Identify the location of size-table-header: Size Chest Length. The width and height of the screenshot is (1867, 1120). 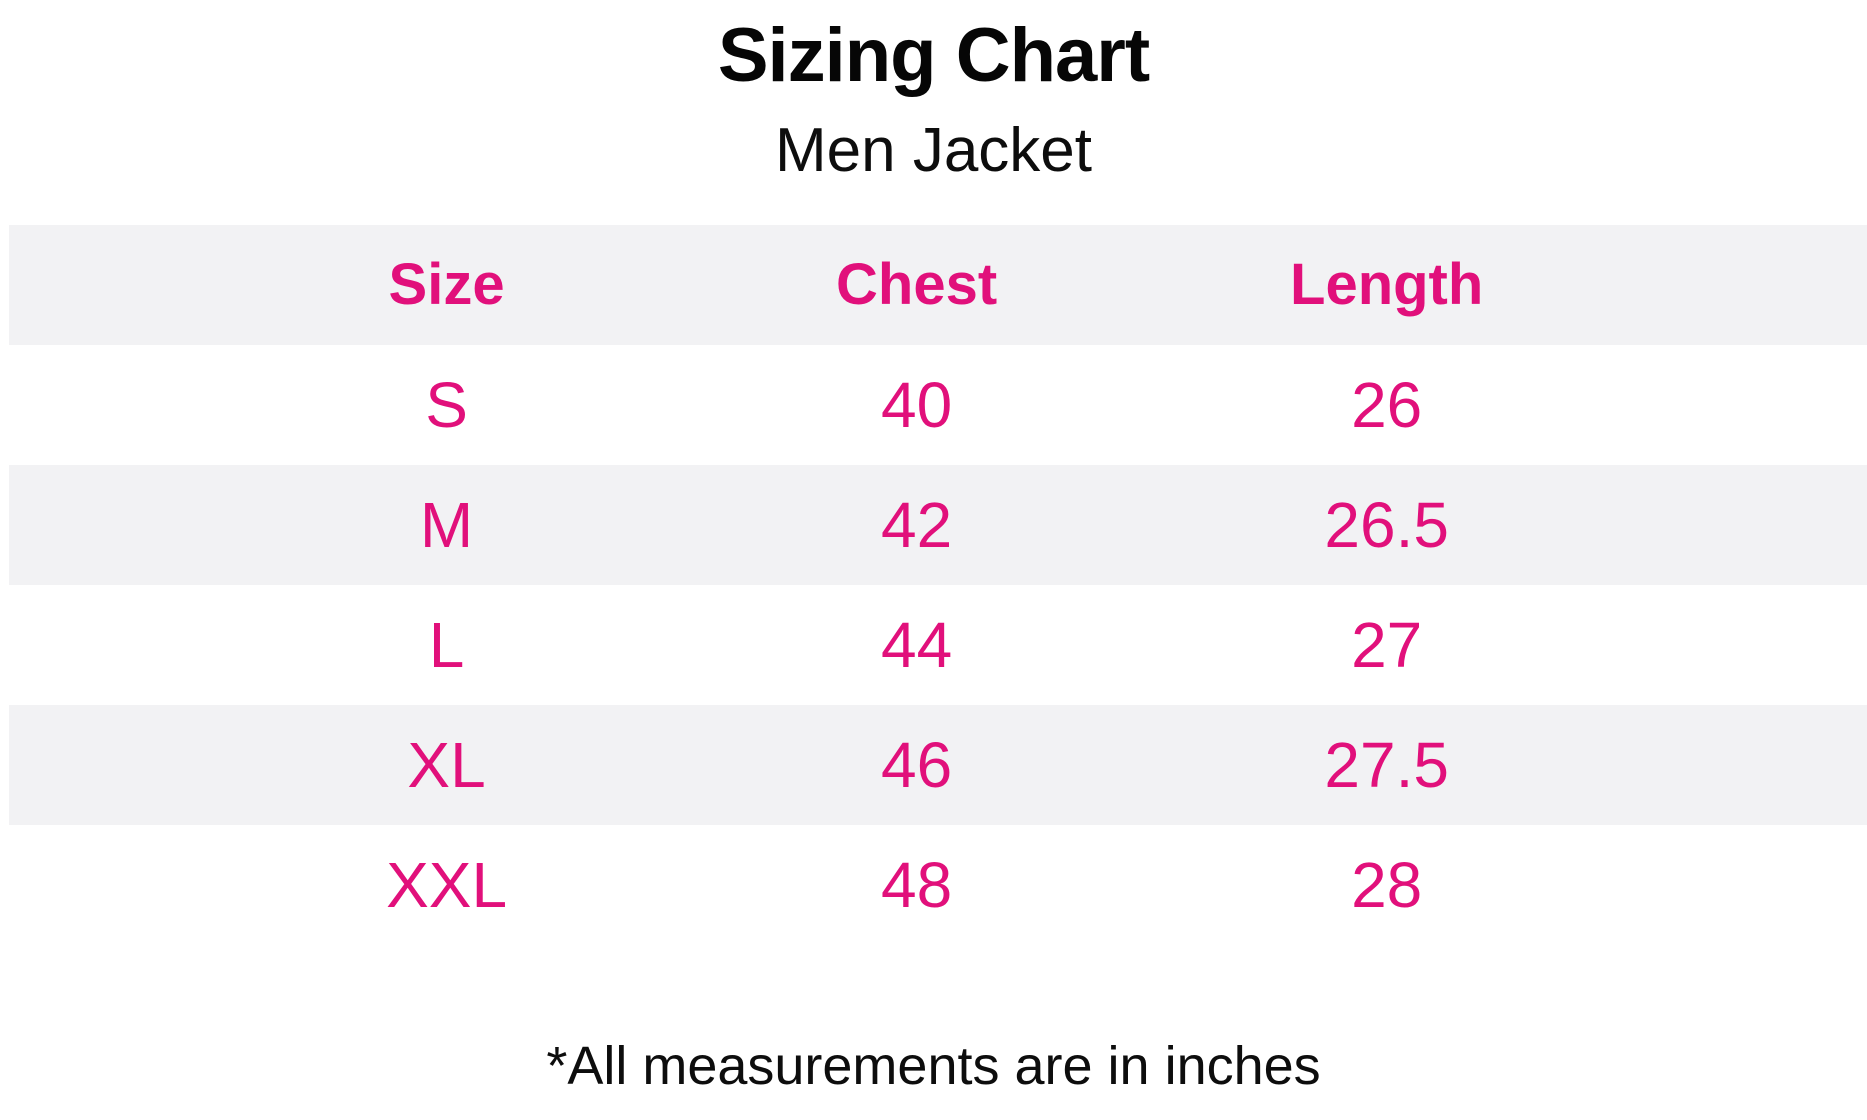
(938, 284).